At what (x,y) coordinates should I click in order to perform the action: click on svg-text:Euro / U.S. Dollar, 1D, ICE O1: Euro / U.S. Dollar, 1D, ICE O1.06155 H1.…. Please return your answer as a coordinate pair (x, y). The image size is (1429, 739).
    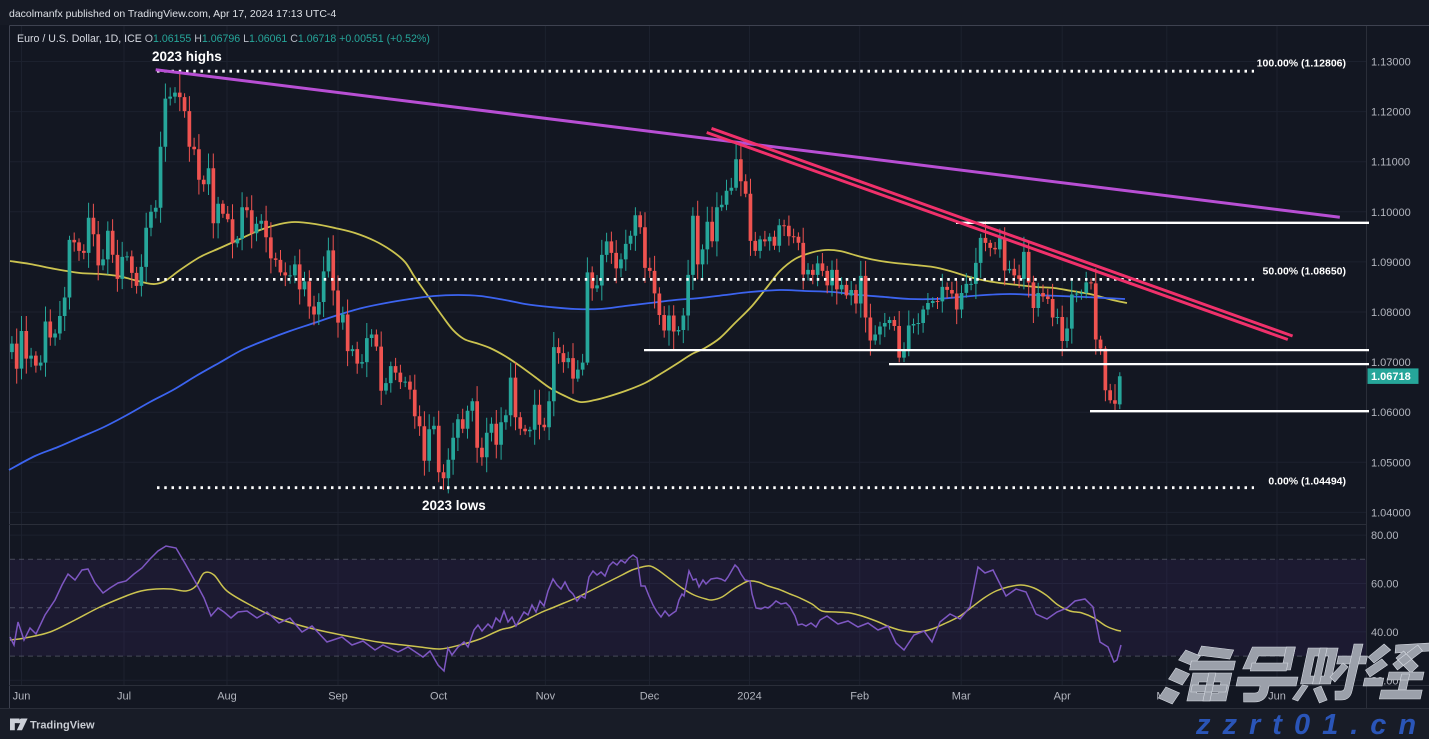
    Looking at the image, I should click on (223, 39).